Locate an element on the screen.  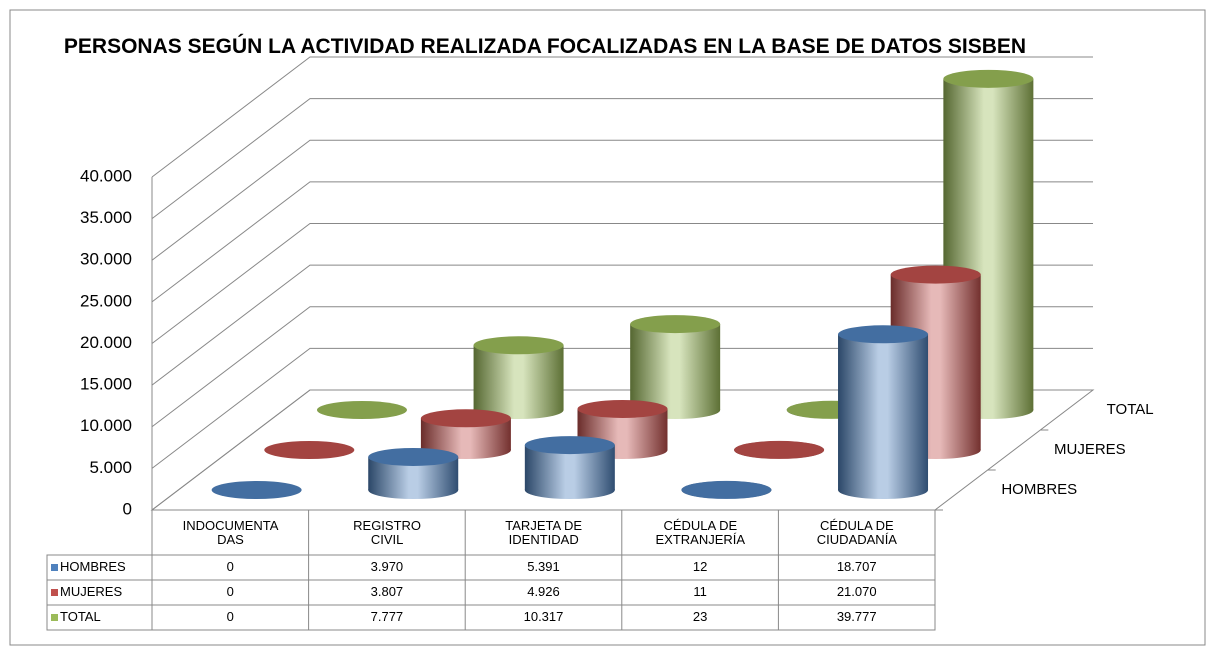
table-value: 4.926 is located at coordinates (543, 591).